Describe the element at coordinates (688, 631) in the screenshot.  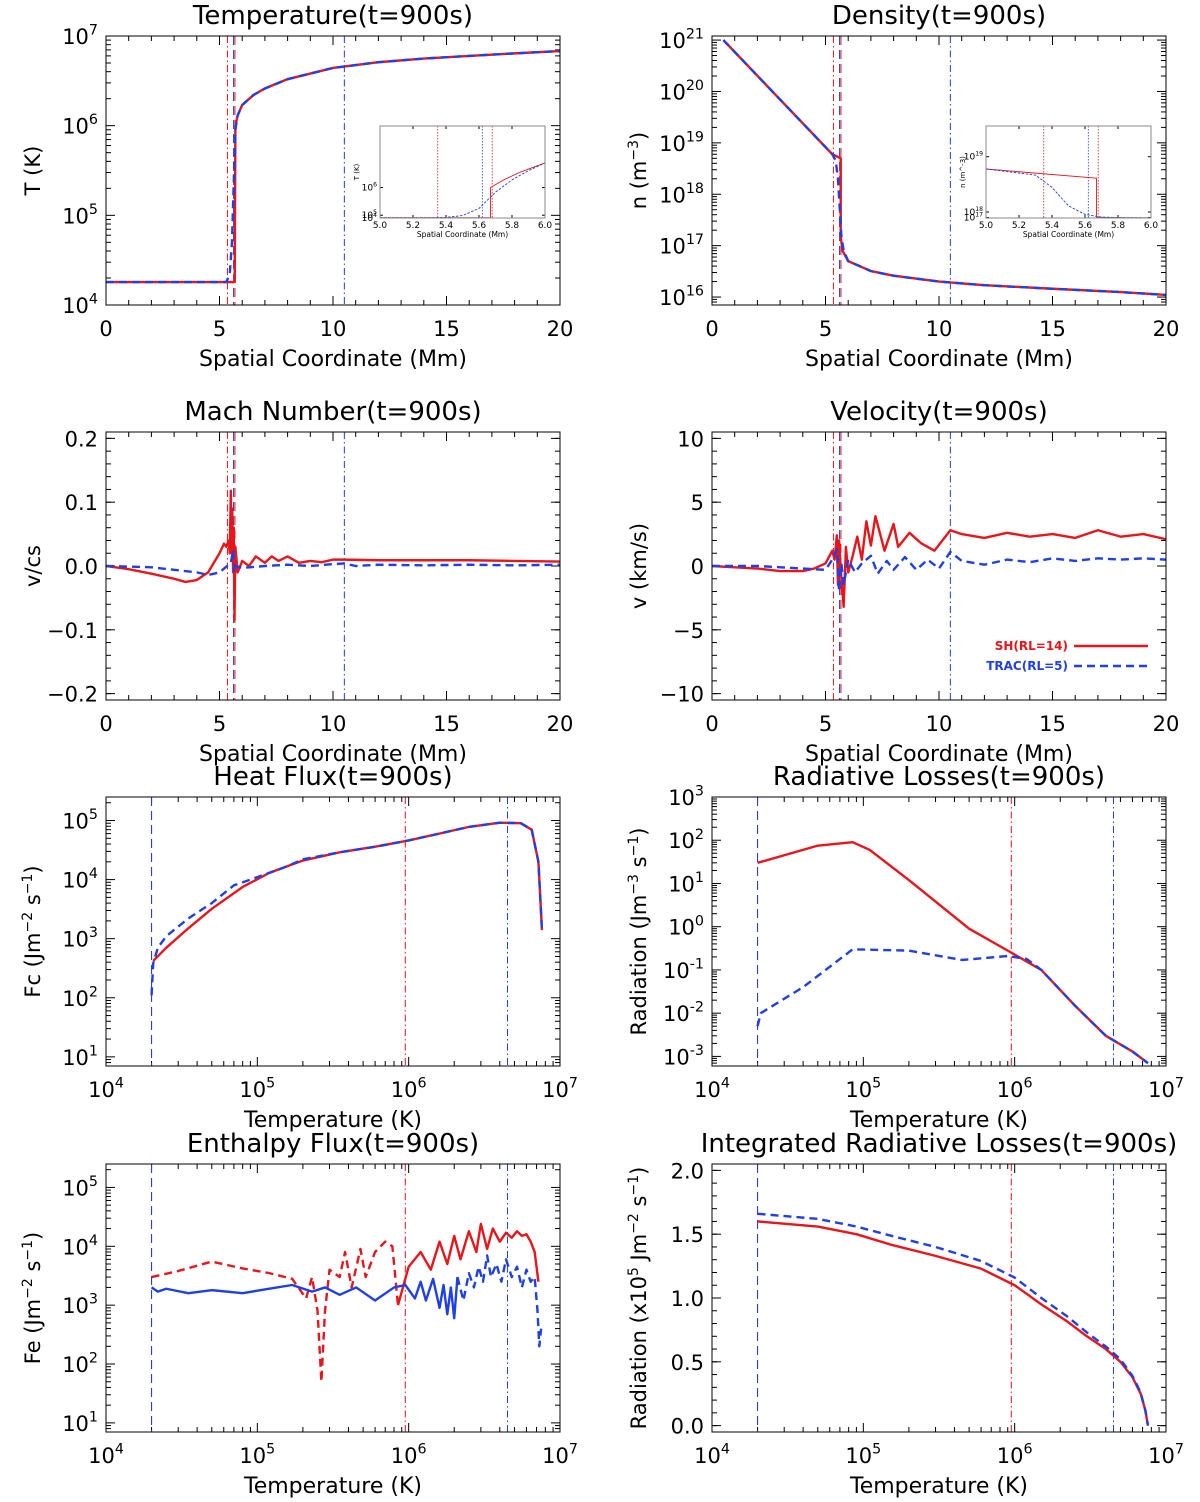
I see `y-tick-label: −5` at that location.